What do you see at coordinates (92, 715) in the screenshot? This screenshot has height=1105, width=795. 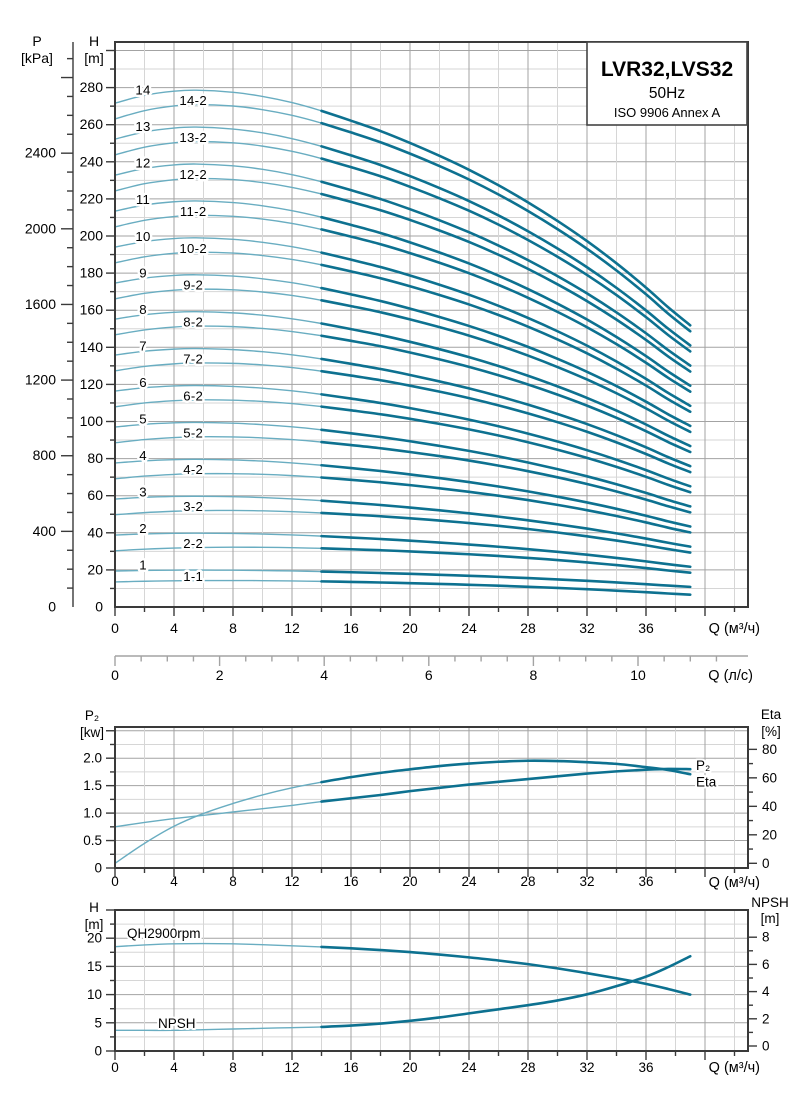 I see `power-axis-title: P₂` at bounding box center [92, 715].